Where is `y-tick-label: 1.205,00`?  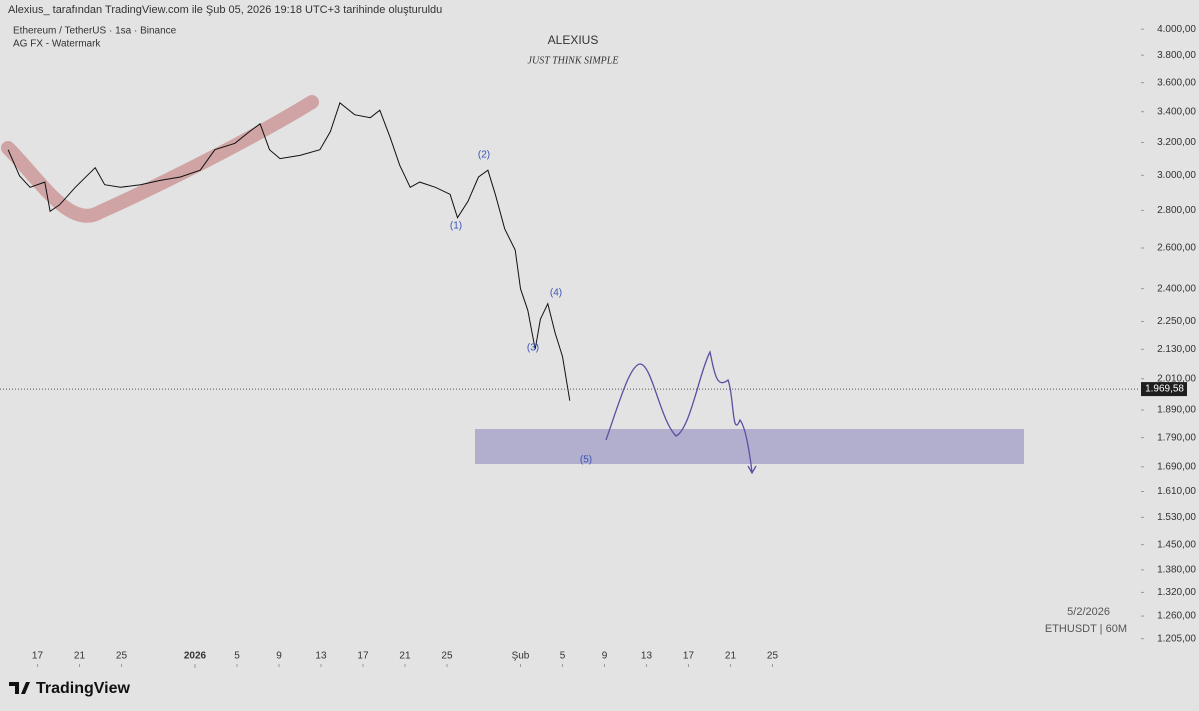 y-tick-label: 1.205,00 is located at coordinates (1176, 638).